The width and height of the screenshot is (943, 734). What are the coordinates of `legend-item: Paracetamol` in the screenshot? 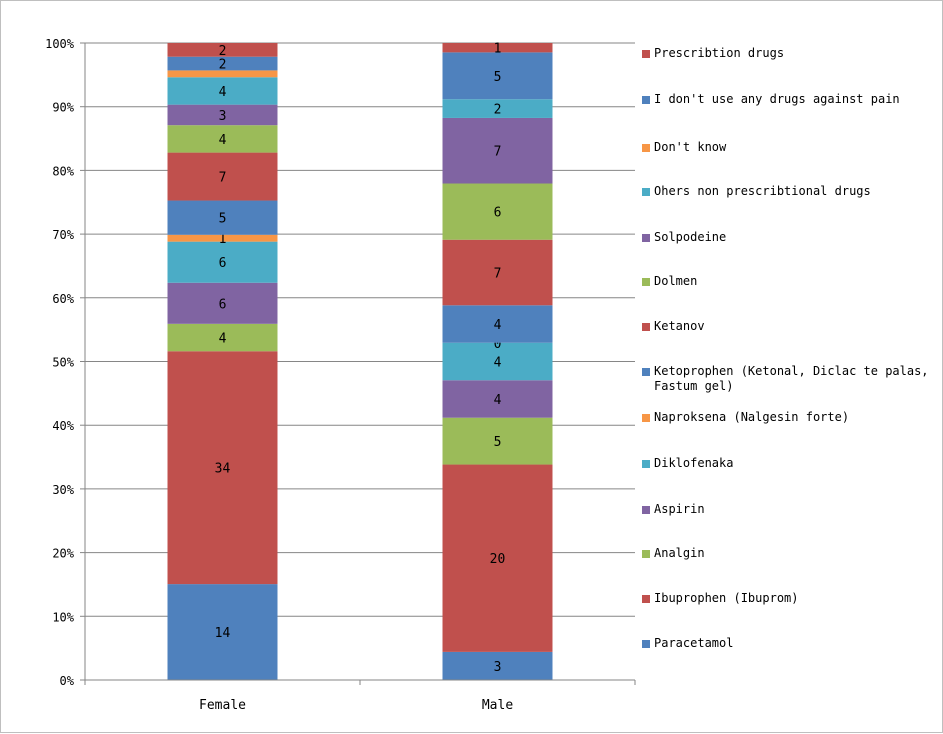 It's located at (789, 643).